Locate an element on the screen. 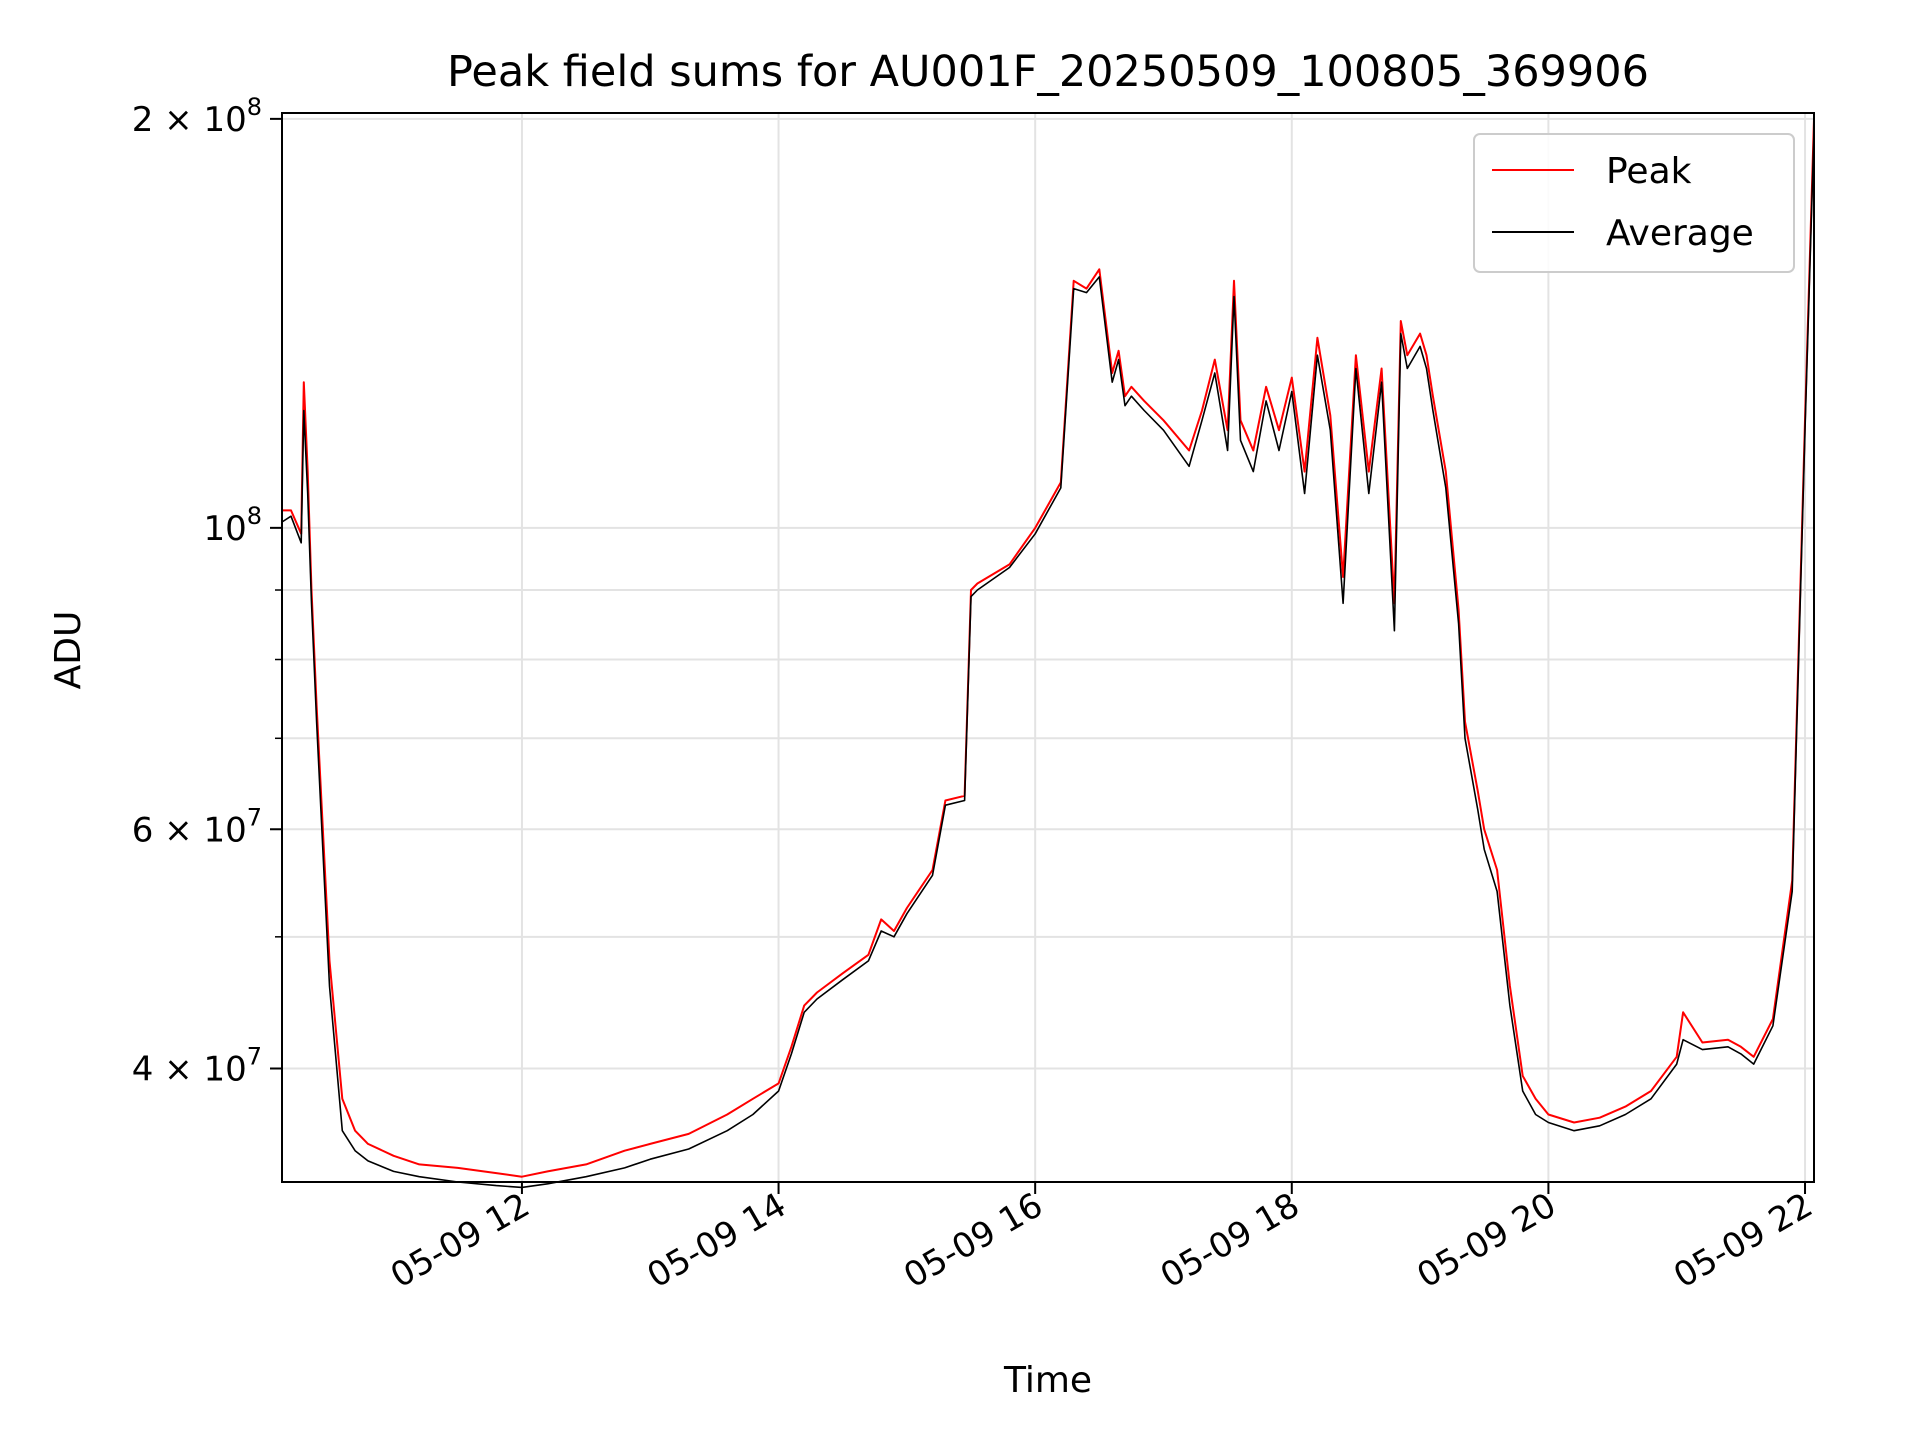 The width and height of the screenshot is (1920, 1440). y-tick-label: 6 × 107 is located at coordinates (197, 826).